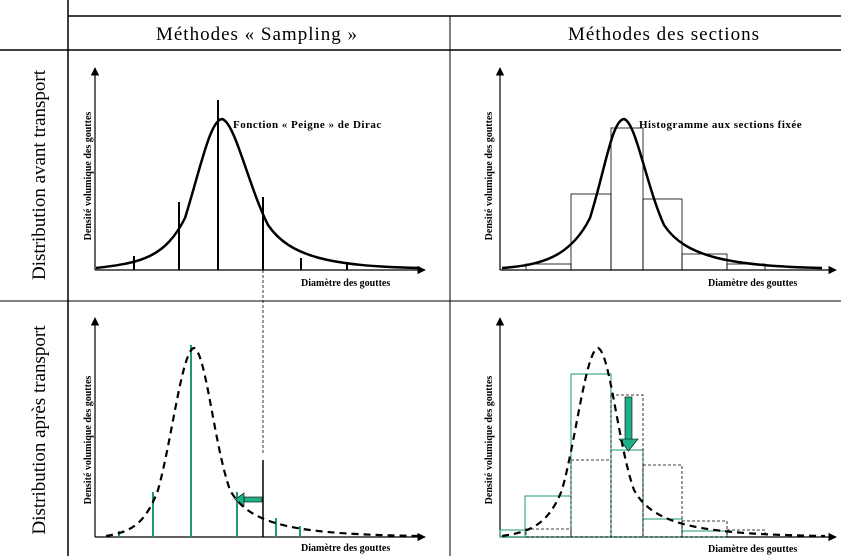  I want to click on row-label-before: Distribution avant transport, so click(39, 174).